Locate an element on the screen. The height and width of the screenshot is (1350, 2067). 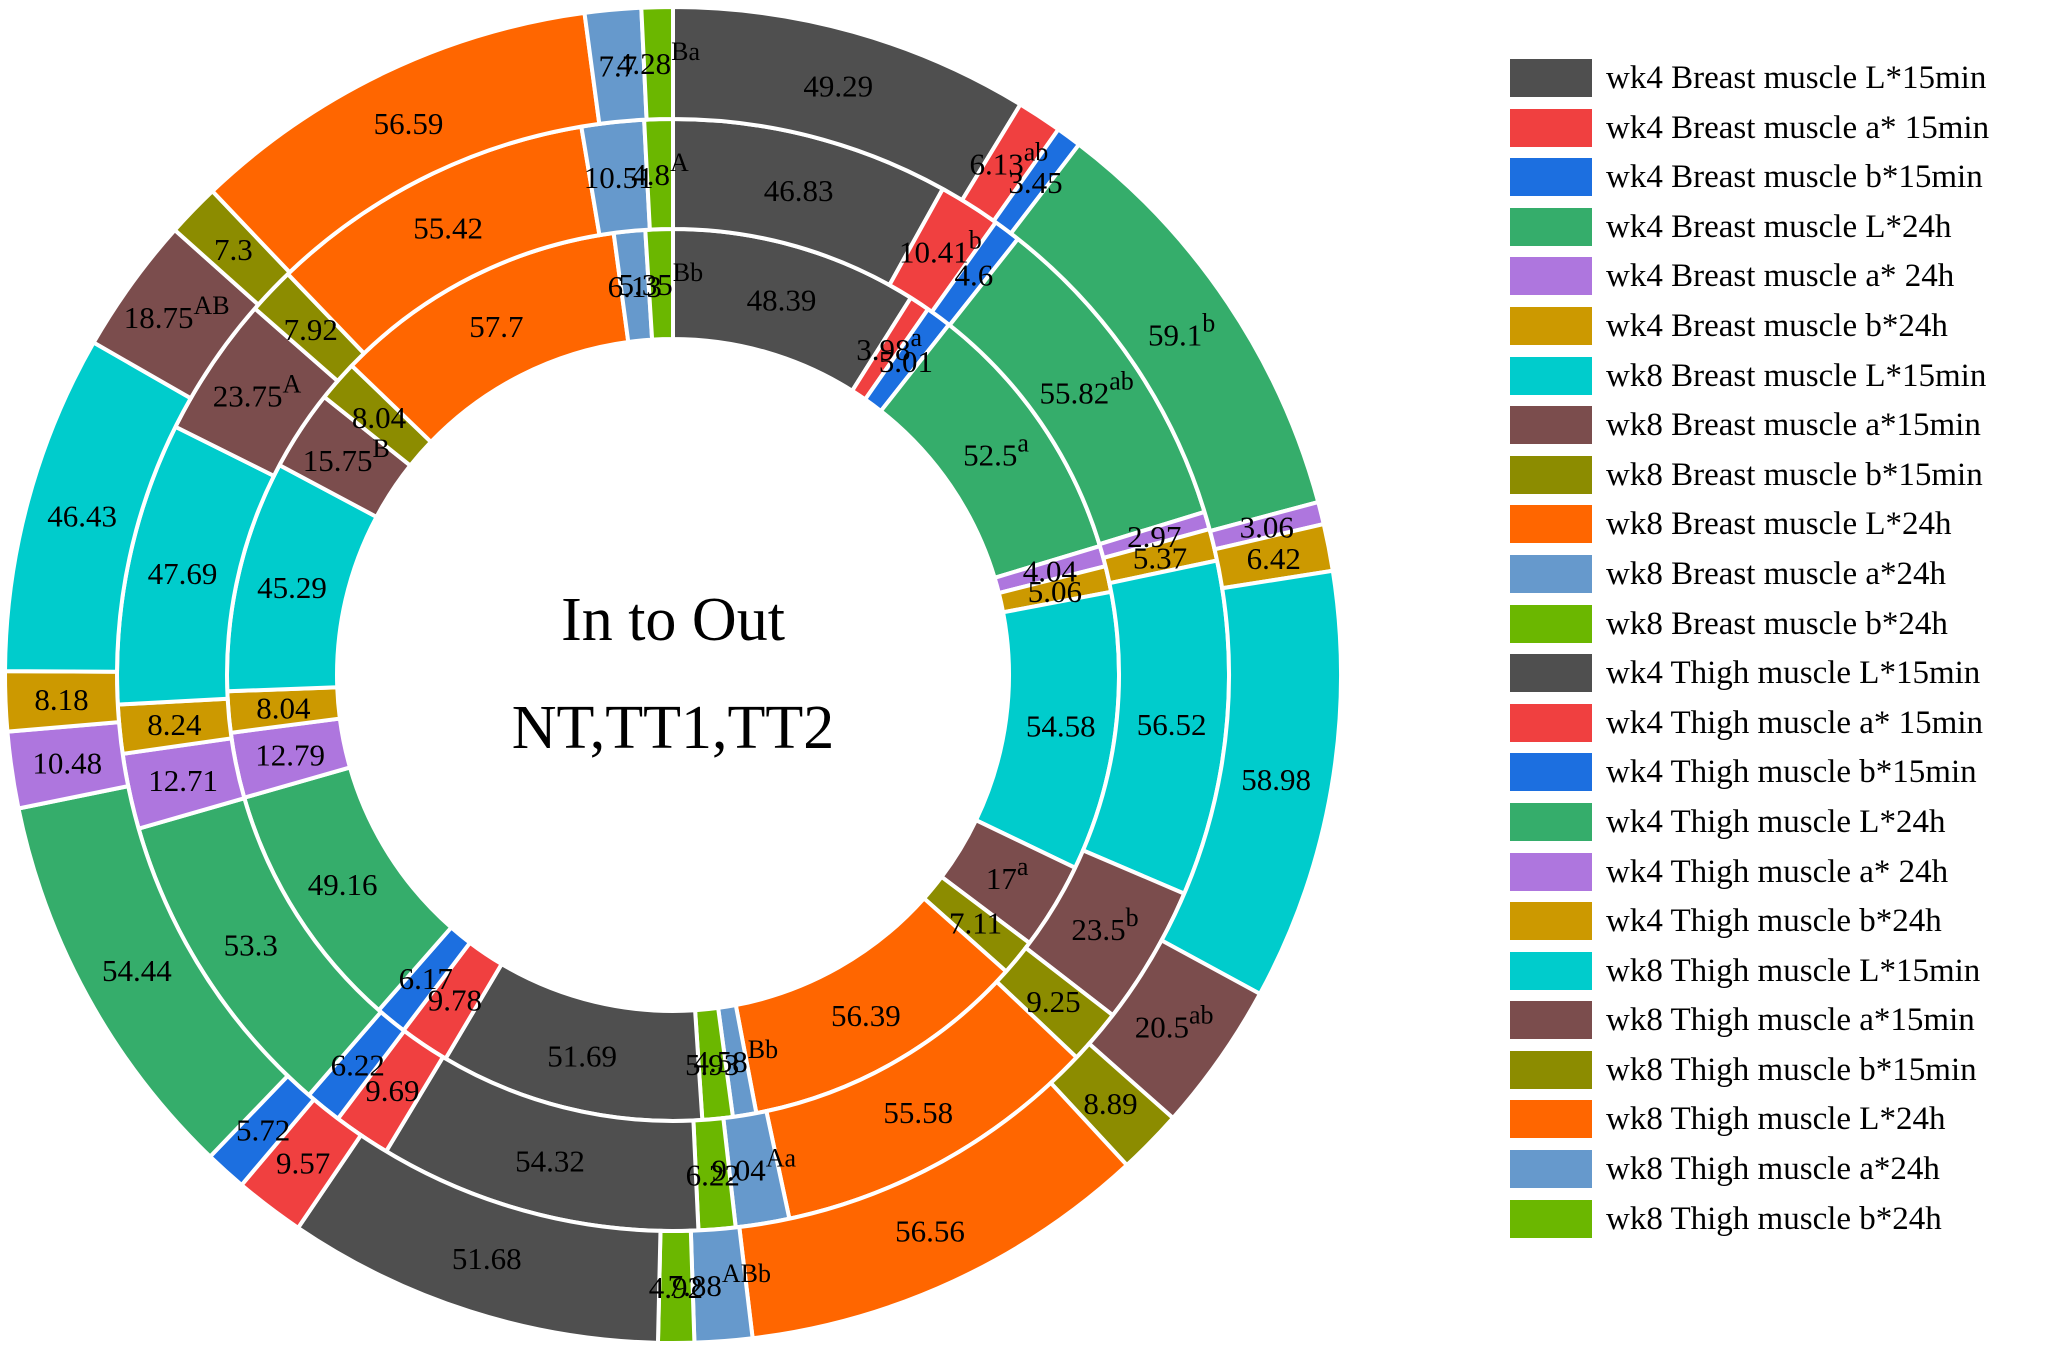
significance-letter: Bb is located at coordinates (763, 1049).